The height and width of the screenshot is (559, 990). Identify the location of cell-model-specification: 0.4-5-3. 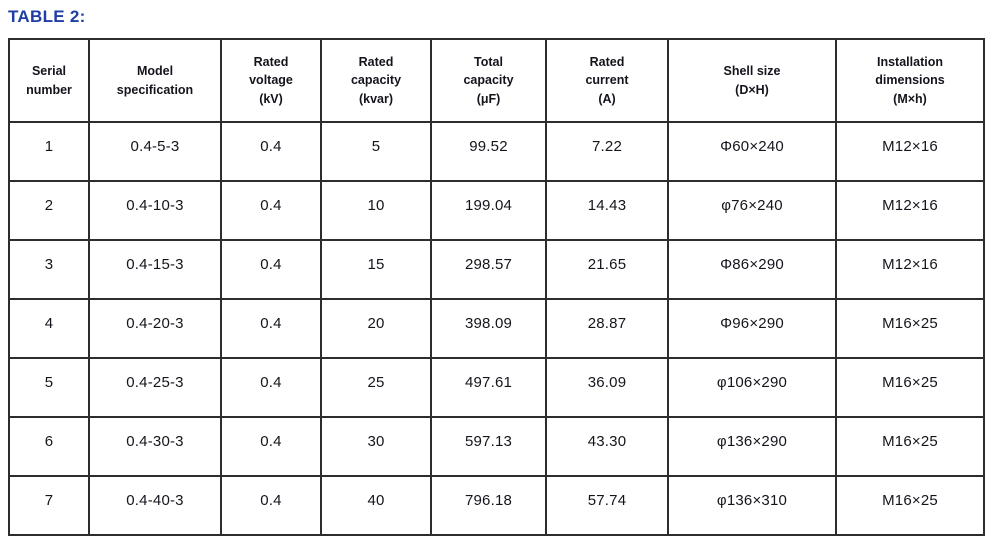
(155, 151).